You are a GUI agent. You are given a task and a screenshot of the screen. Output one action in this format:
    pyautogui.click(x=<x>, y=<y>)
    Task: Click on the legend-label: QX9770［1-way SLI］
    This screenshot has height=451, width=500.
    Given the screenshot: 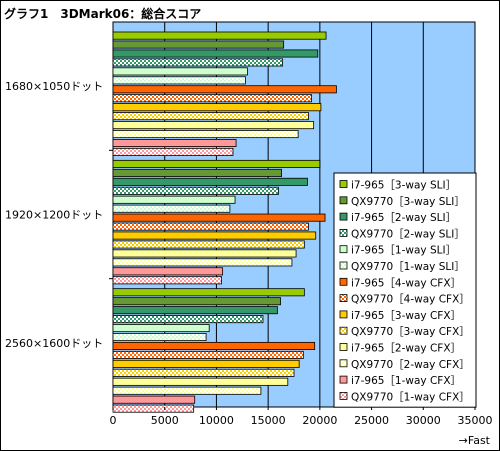 What is the action you would take?
    pyautogui.click(x=408, y=267)
    